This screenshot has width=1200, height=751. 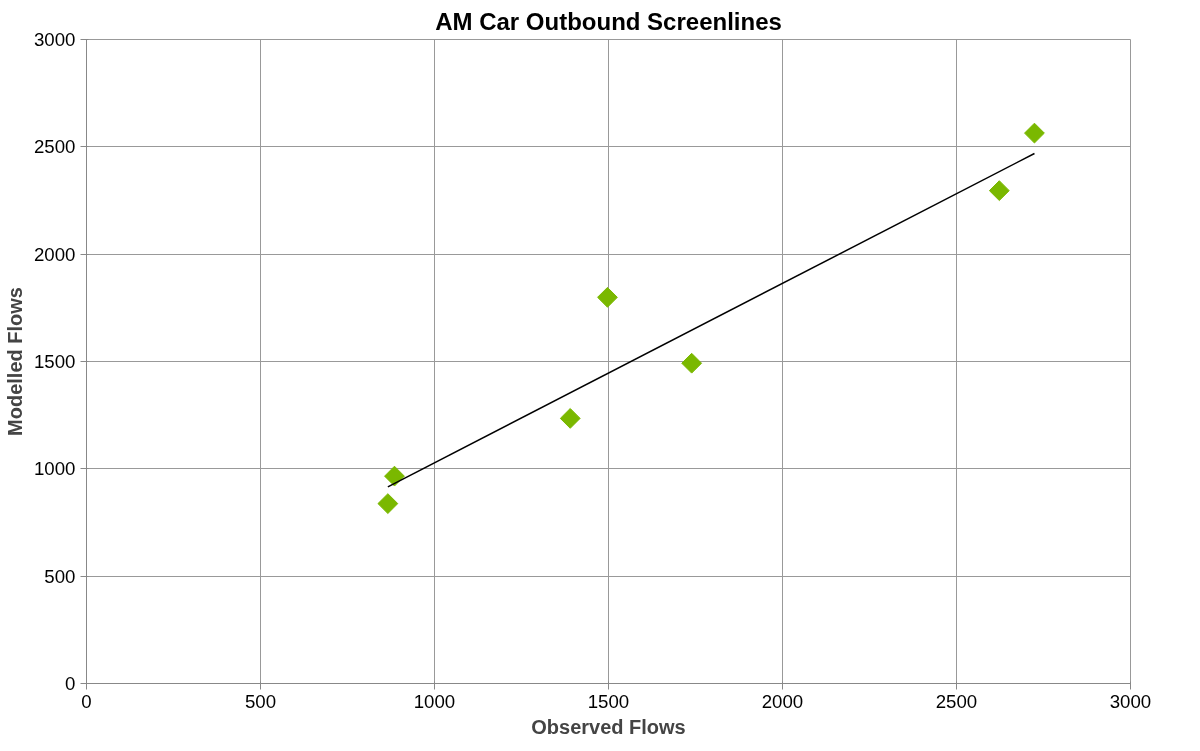 What do you see at coordinates (55, 361) in the screenshot?
I see `y-tick-label: 1500` at bounding box center [55, 361].